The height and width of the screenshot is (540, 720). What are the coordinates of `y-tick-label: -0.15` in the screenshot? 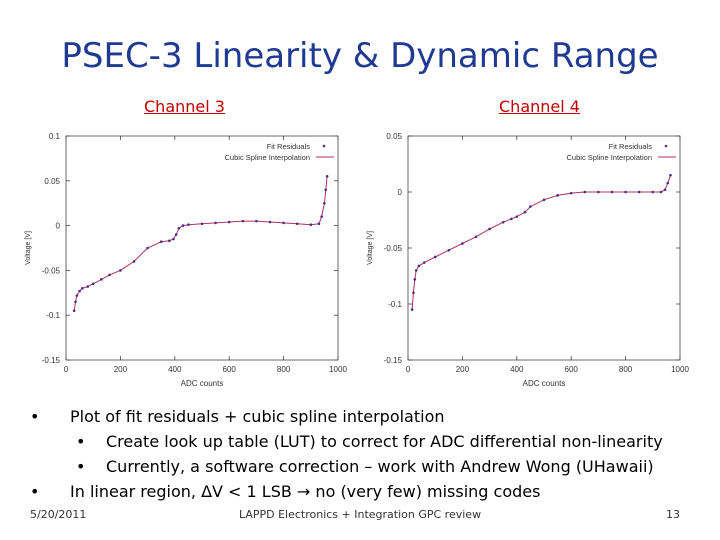 It's located at (393, 360).